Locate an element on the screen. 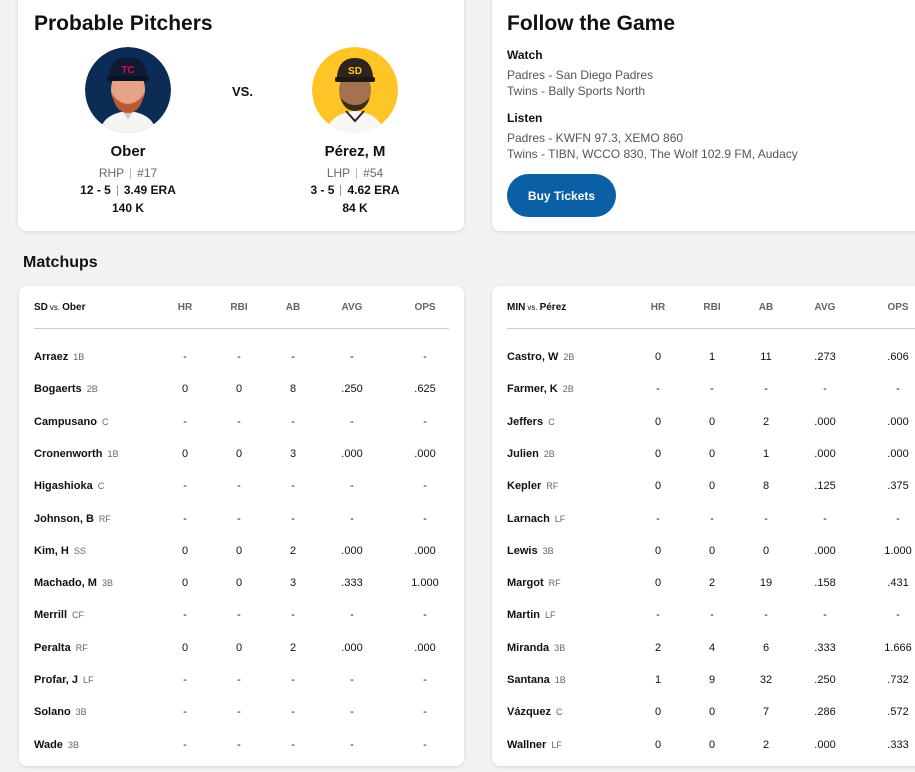 The width and height of the screenshot is (915, 772). player-name: Margot is located at coordinates (525, 583).